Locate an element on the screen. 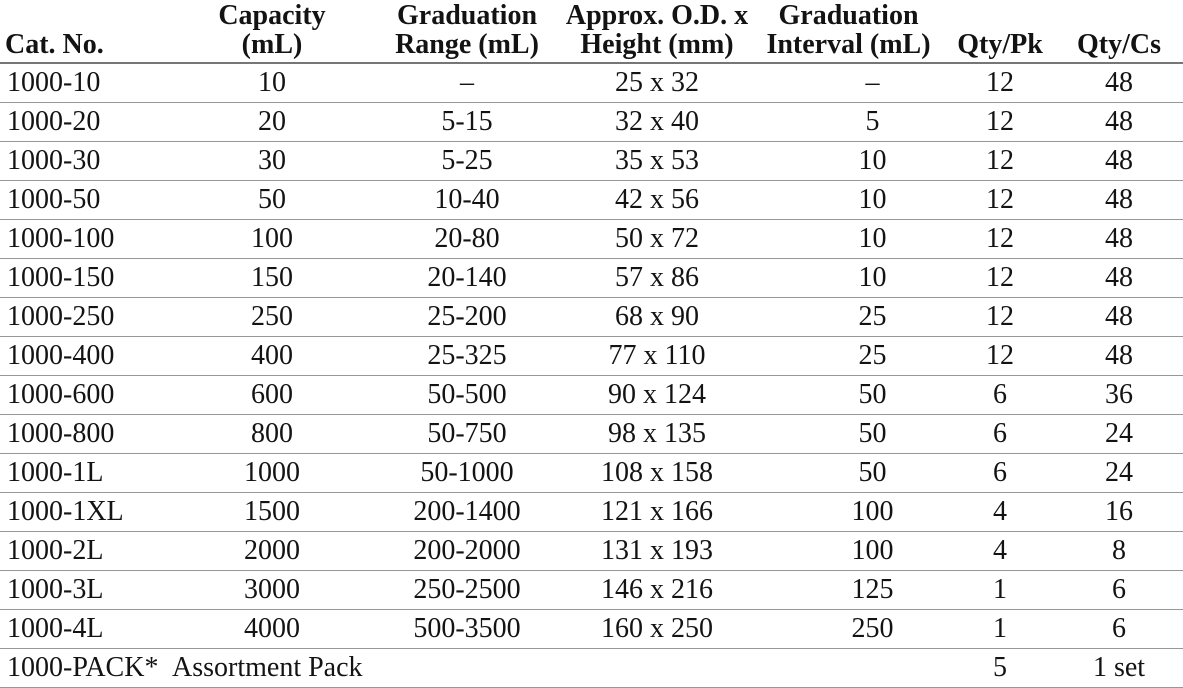  cell-od-height: 121 x 166 is located at coordinates (657, 512).